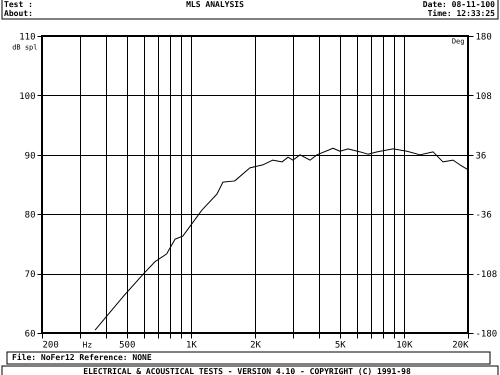 The width and height of the screenshot is (500, 375). I want to click on y-tick-label: 70, so click(30, 275).